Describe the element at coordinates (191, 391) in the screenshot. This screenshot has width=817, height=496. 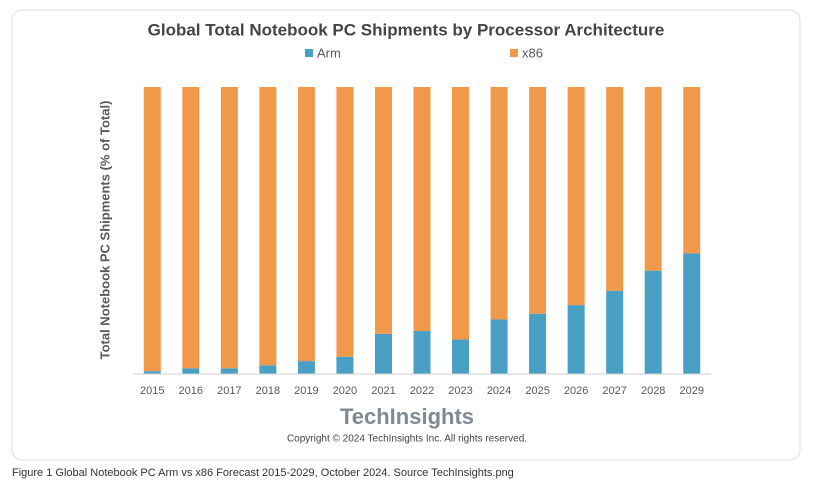
I see `x-tick-label: 2016` at that location.